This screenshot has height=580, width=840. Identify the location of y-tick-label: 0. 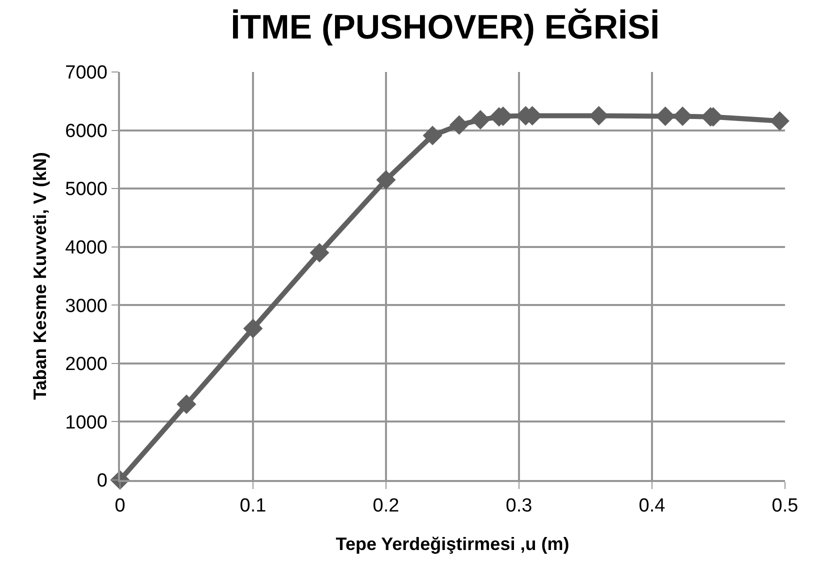
(102, 481).